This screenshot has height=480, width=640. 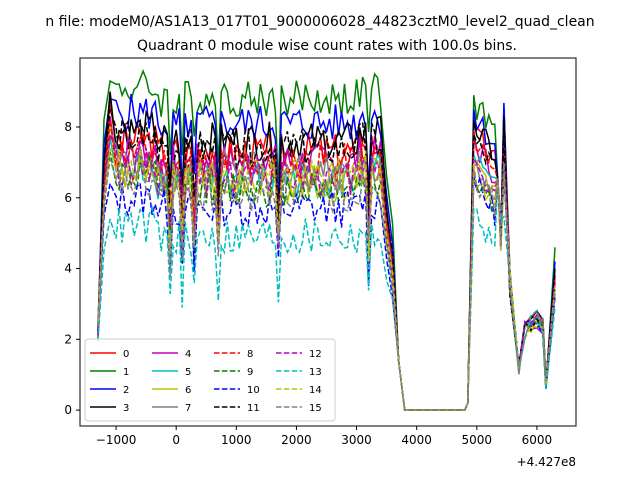 I want to click on x-tick-label: 0, so click(x=176, y=440).